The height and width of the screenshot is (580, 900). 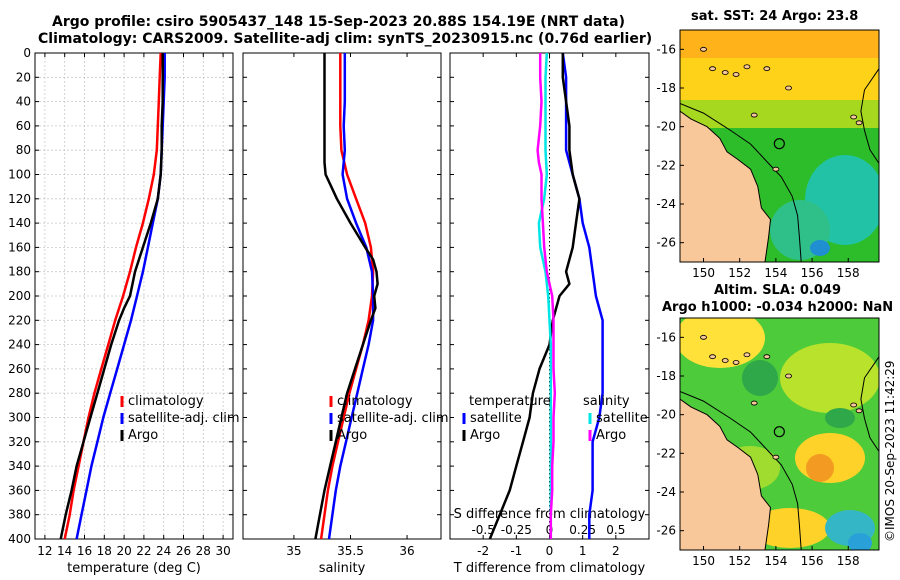 What do you see at coordinates (482, 530) in the screenshot?
I see `s-diff-tick-label: -0.5` at bounding box center [482, 530].